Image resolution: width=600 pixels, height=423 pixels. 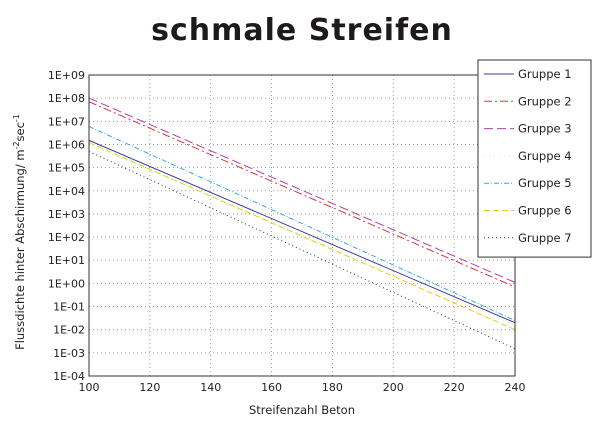 I want to click on y-tick-label: 1E-03, so click(x=69, y=353).